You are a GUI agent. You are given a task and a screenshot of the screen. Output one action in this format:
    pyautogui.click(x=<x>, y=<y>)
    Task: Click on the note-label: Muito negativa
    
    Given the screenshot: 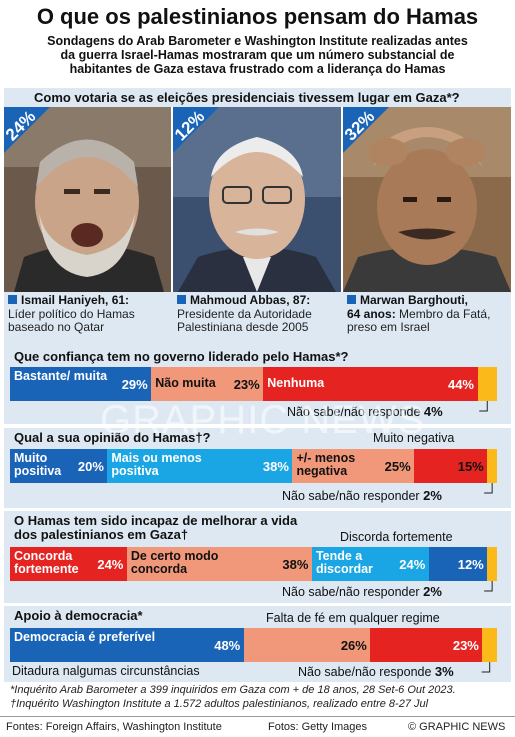 What is the action you would take?
    pyautogui.click(x=414, y=438)
    